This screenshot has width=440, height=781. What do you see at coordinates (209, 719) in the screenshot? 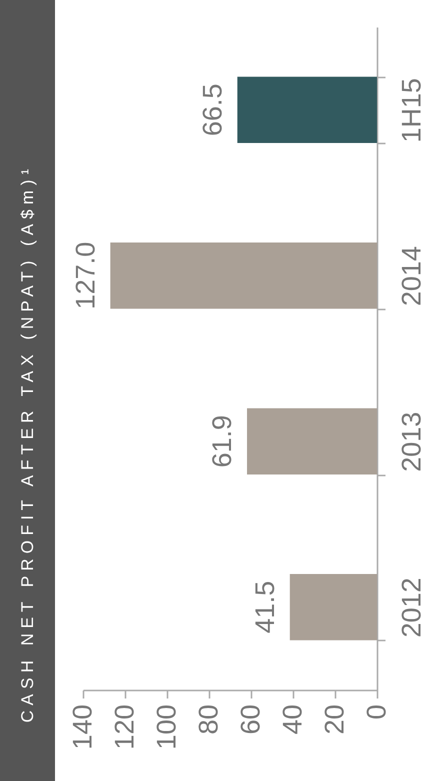
I see `x-tick-label: 80` at bounding box center [209, 719].